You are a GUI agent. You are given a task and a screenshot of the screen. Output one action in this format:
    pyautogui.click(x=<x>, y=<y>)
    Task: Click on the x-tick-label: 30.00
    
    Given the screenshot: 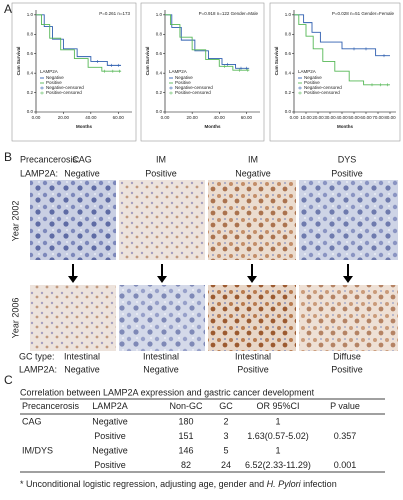 What is the action you would take?
    pyautogui.click(x=330, y=117)
    